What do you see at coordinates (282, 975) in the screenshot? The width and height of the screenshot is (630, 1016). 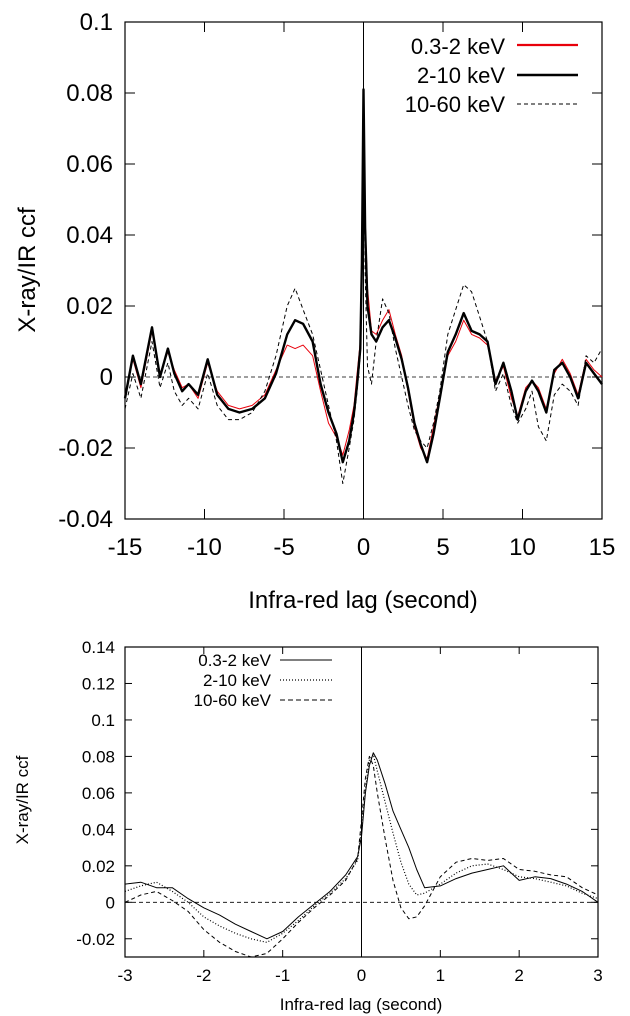 I see `bottom-x-tick-label: -1` at bounding box center [282, 975].